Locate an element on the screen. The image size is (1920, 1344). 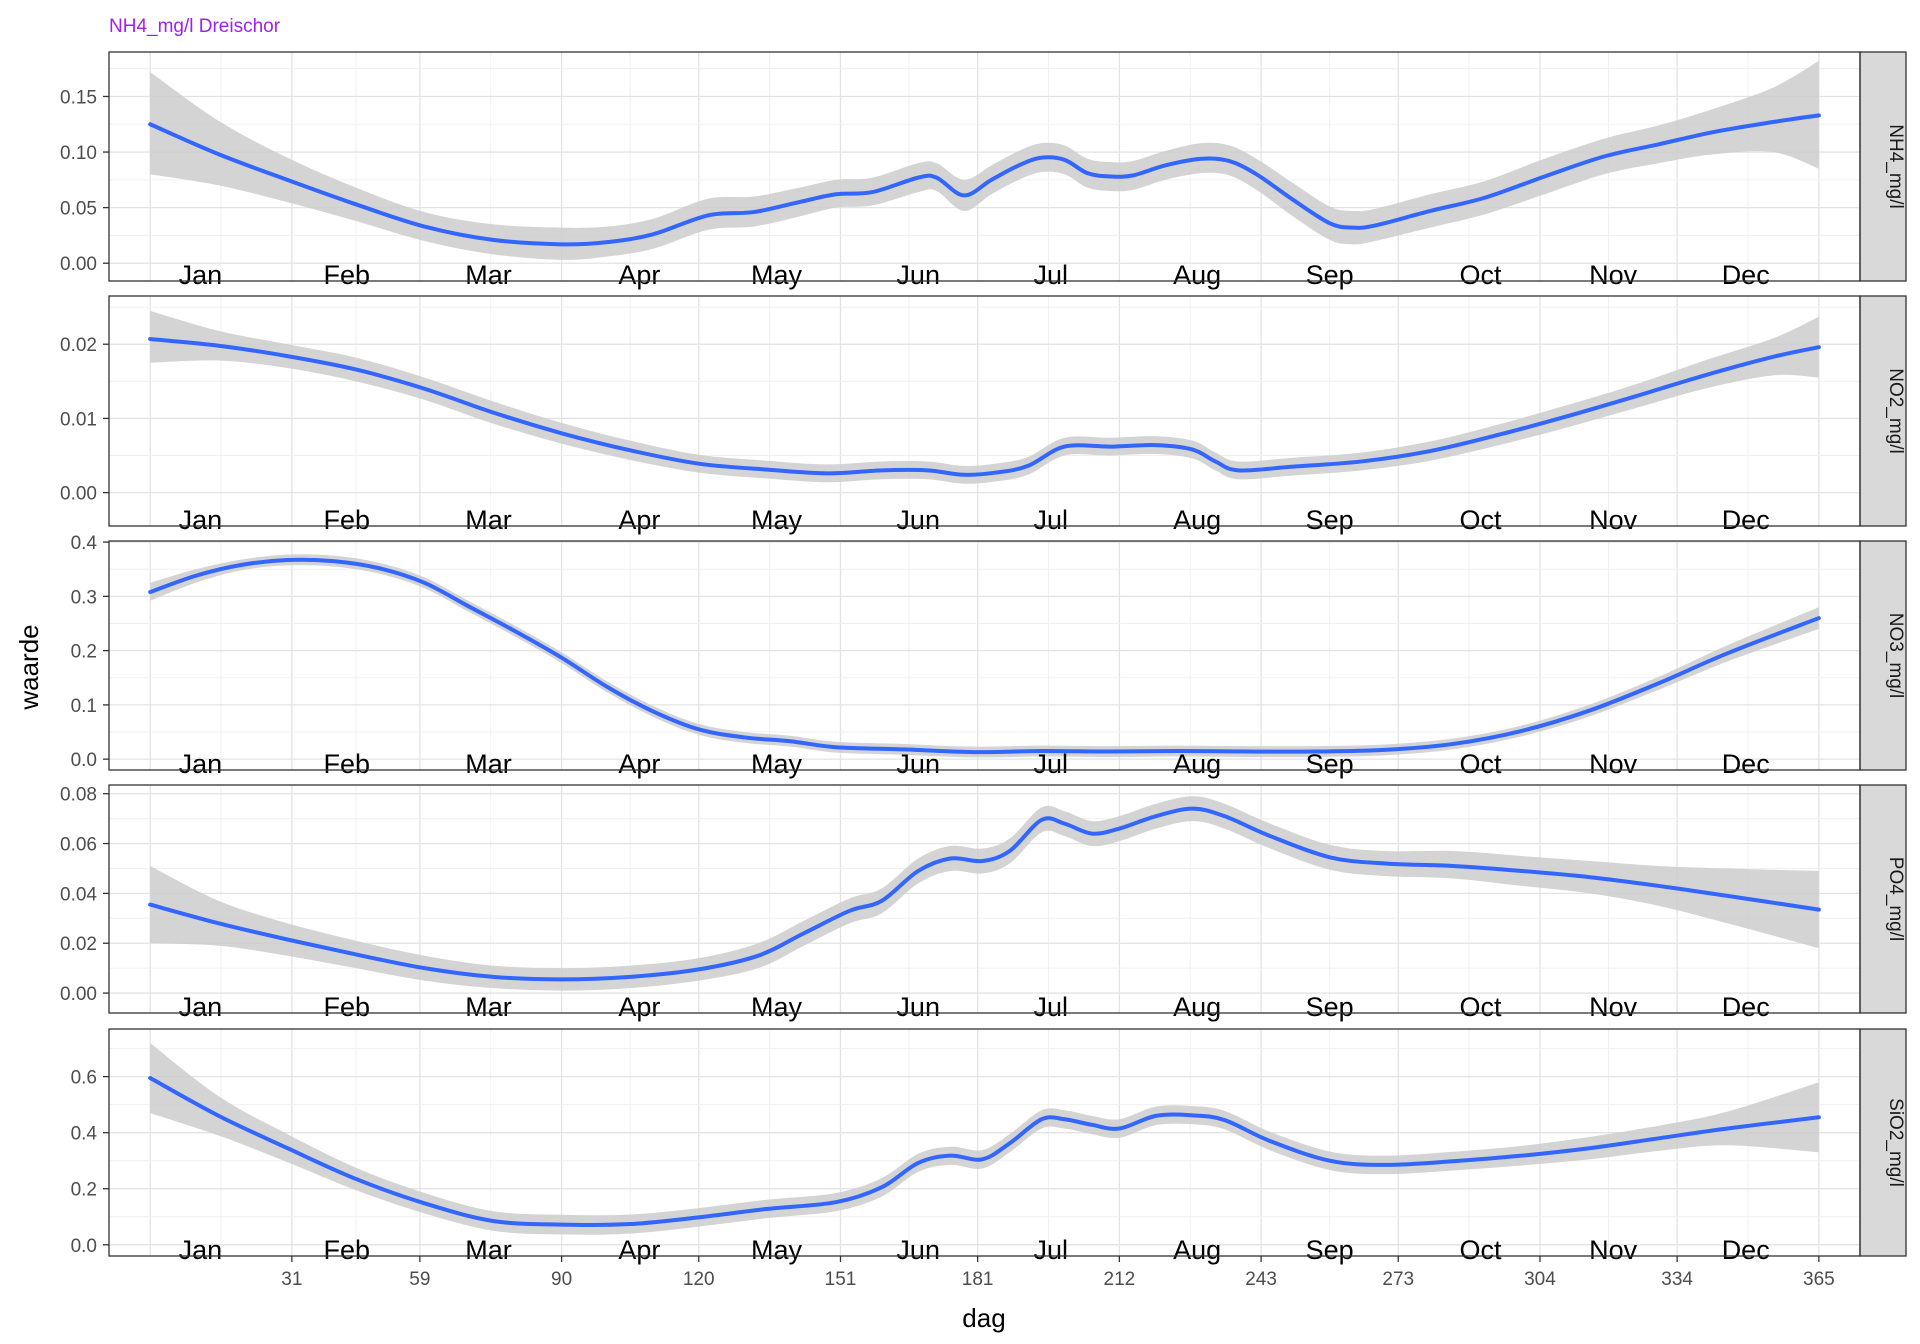
y-tick-label: 0.6 is located at coordinates (84, 1078).